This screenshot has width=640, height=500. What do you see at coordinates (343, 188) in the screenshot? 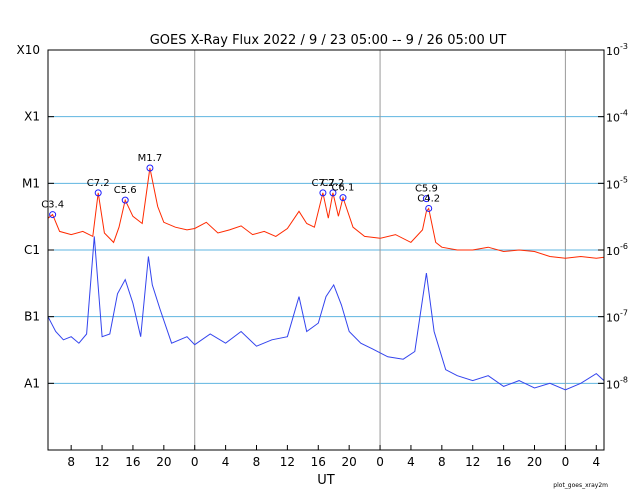
I see `flare-label: C6.1` at bounding box center [343, 188].